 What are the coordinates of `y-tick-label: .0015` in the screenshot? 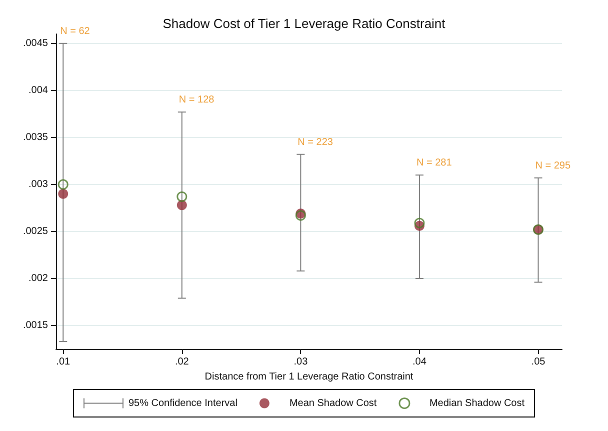 It's located at (35, 325).